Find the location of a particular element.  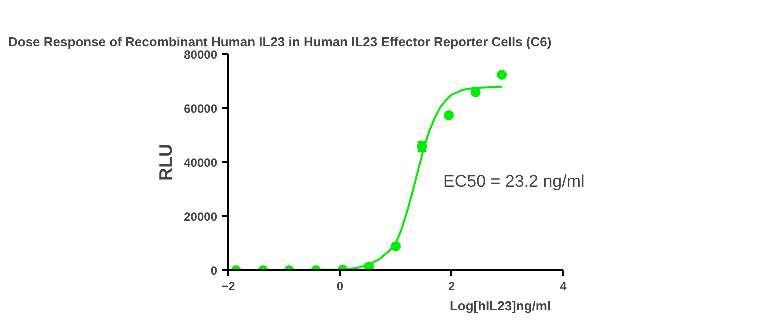

y-tick-label: 60000 is located at coordinates (201, 109).